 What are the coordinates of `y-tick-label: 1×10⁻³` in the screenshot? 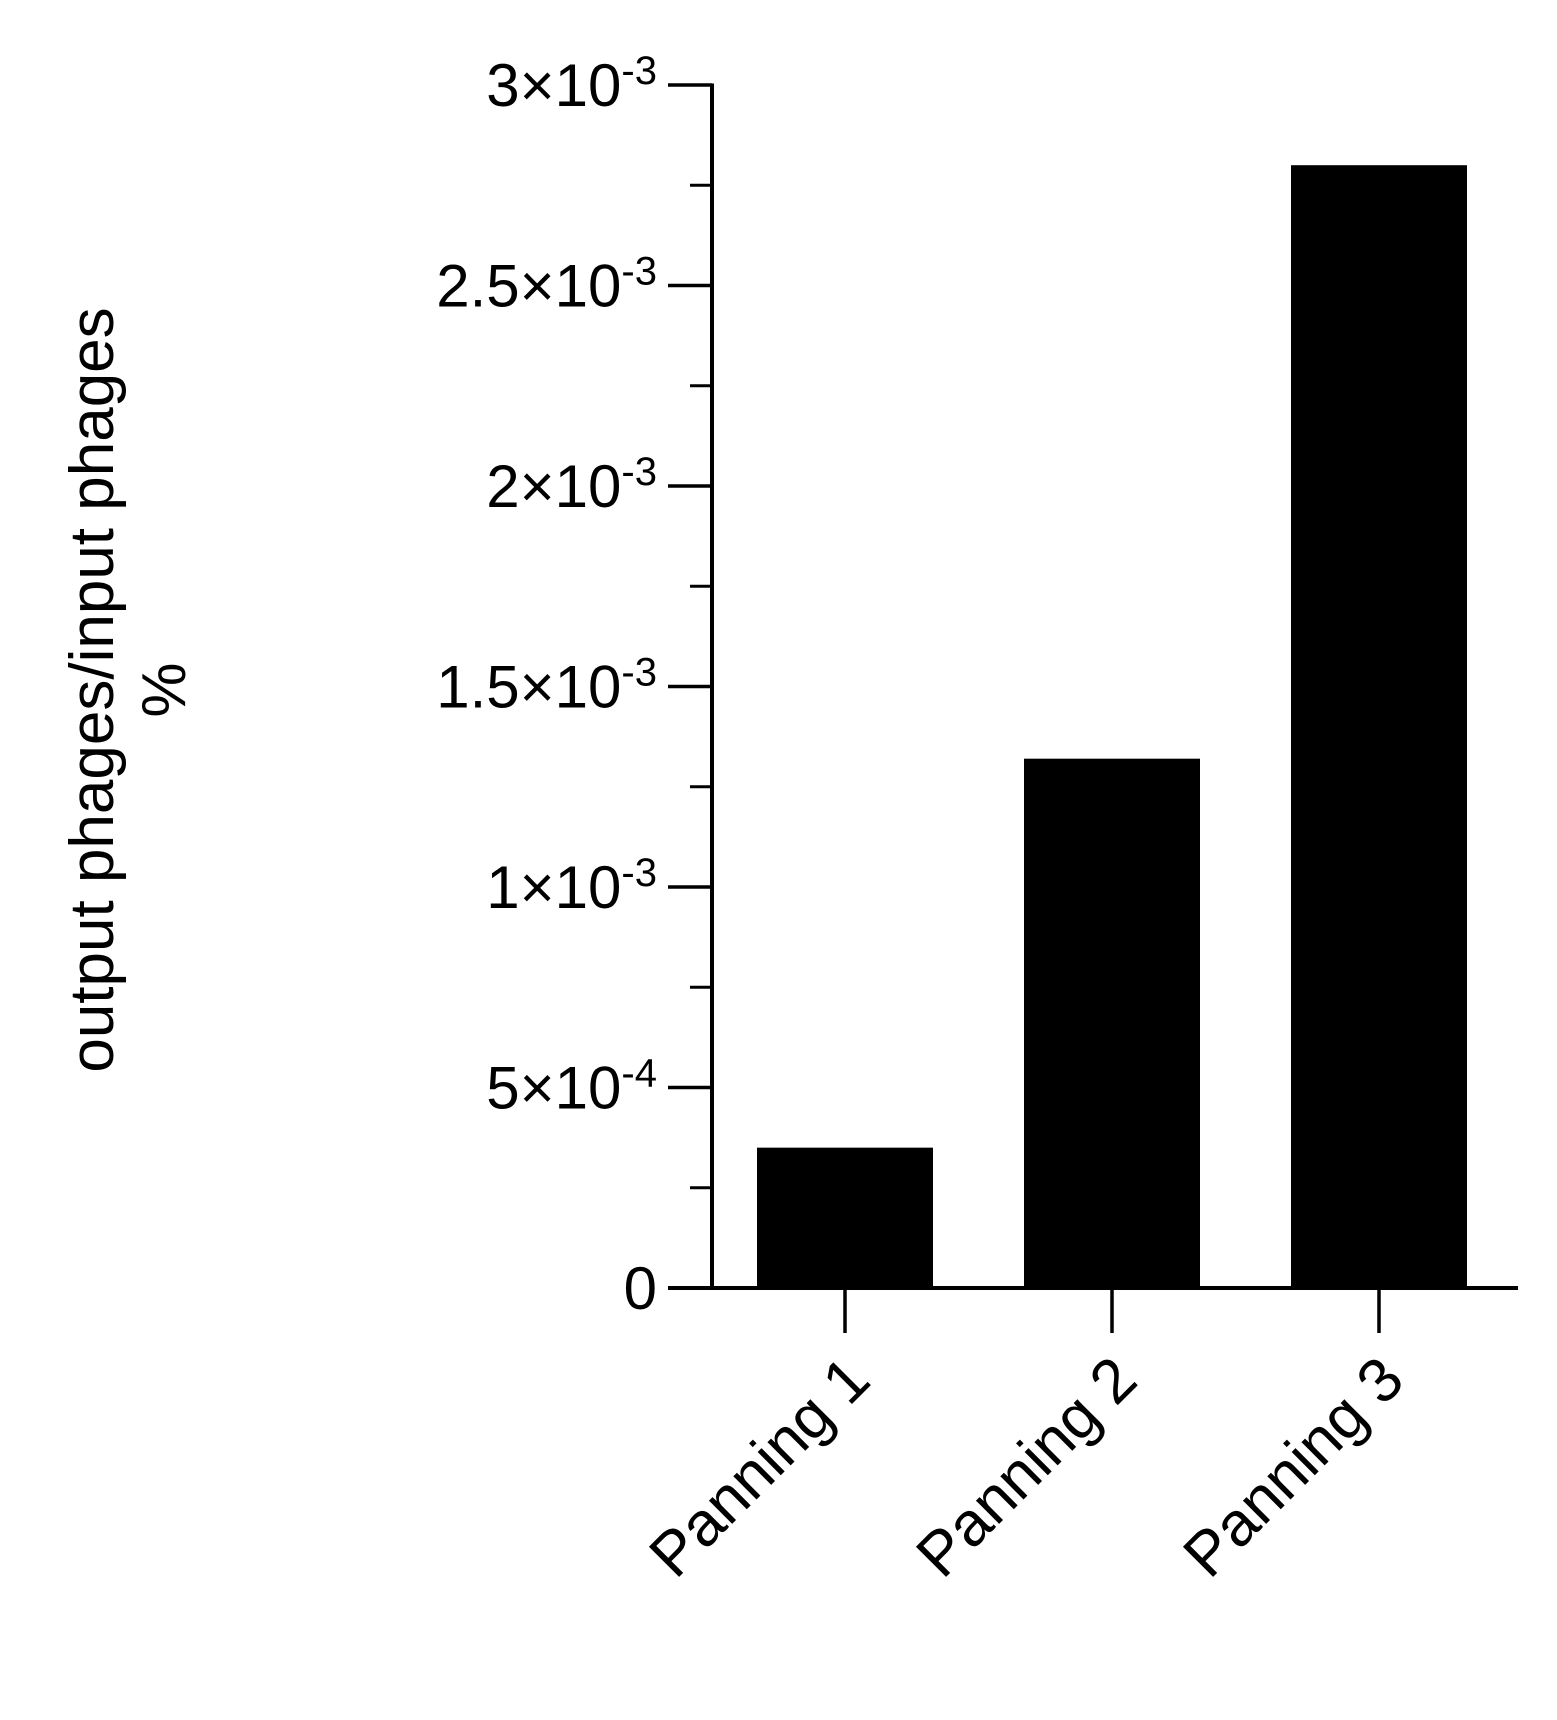 It's located at (571, 886).